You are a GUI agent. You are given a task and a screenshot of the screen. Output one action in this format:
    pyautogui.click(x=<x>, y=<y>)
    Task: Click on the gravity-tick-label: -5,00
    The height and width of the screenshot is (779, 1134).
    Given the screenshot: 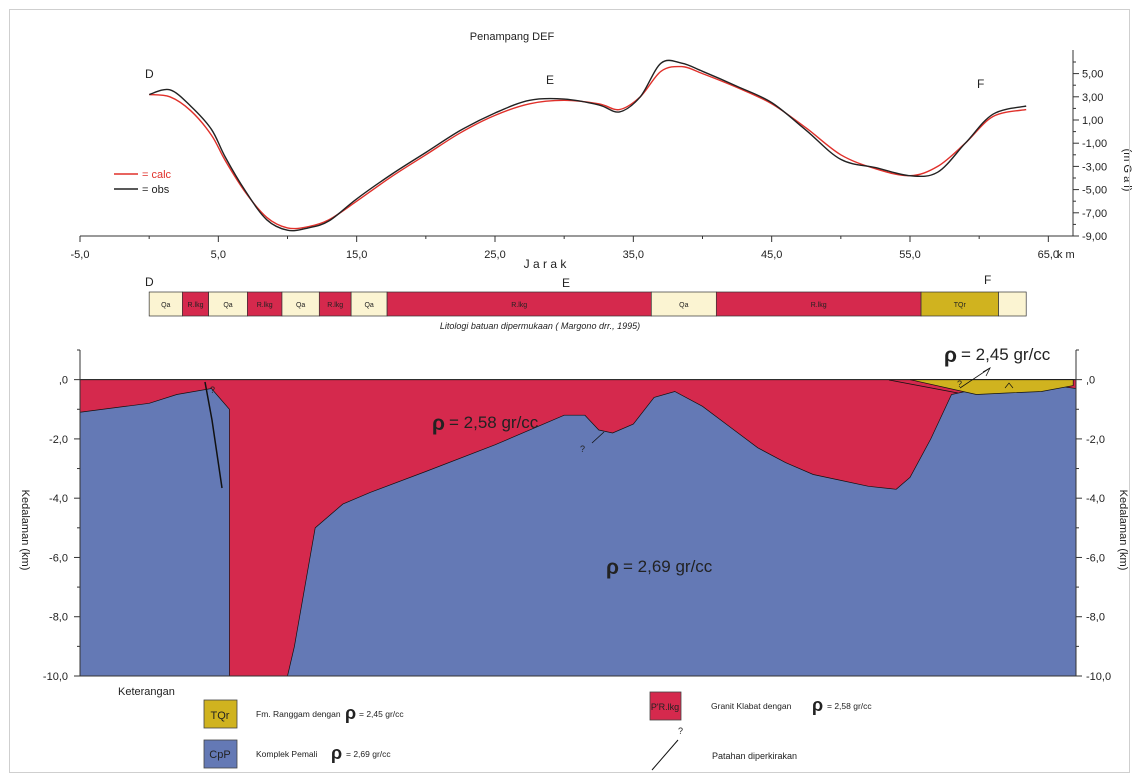 What is the action you would take?
    pyautogui.click(x=1094, y=191)
    